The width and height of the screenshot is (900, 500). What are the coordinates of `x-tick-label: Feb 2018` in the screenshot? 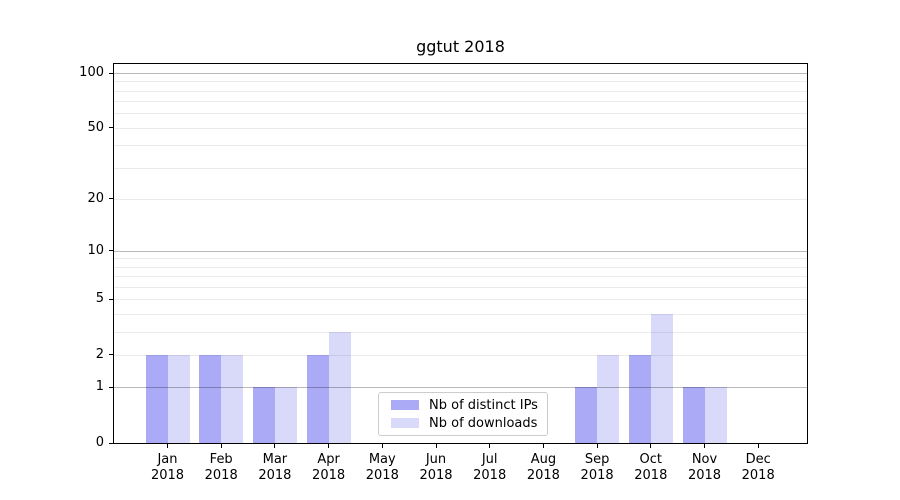 It's located at (221, 468).